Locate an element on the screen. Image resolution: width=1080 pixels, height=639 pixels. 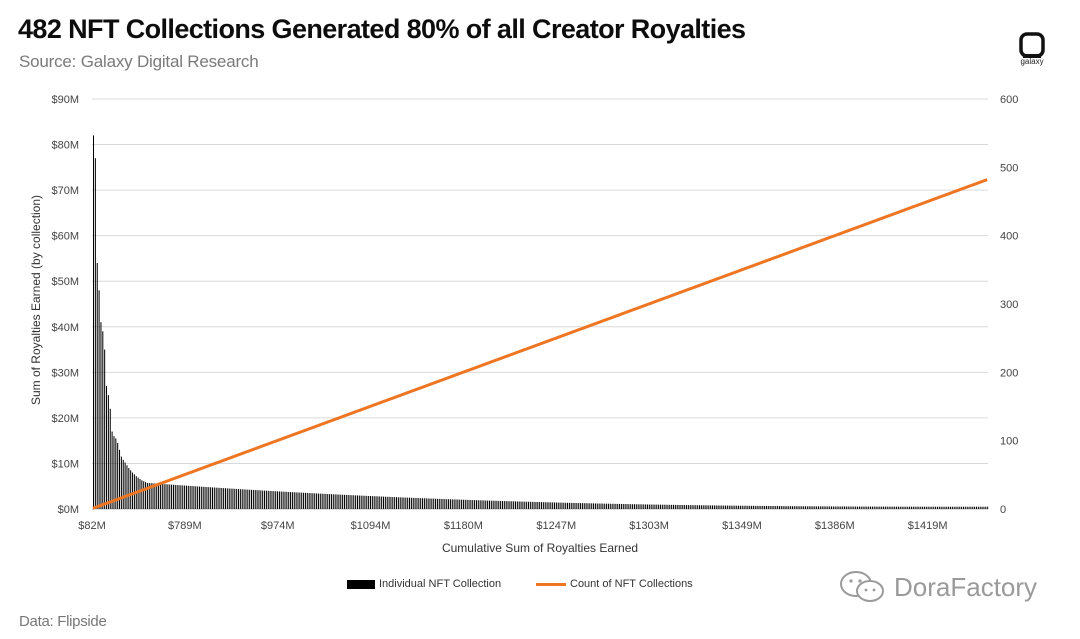
y-axis-title-left: Sum of Royalties Earned (by collection) is located at coordinates (36, 300).